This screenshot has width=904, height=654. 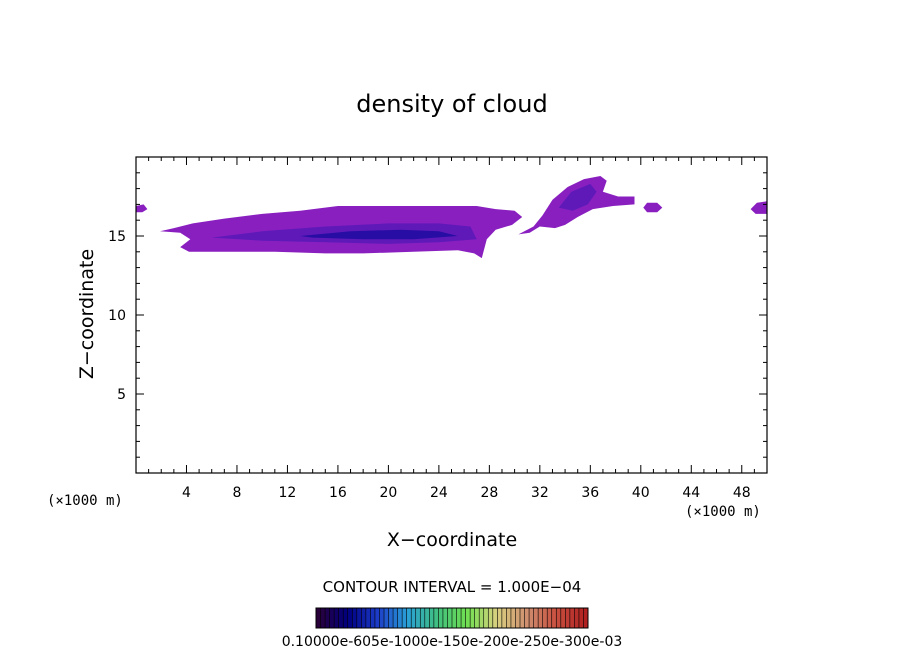 I want to click on x-tick-label: 32, so click(x=540, y=493).